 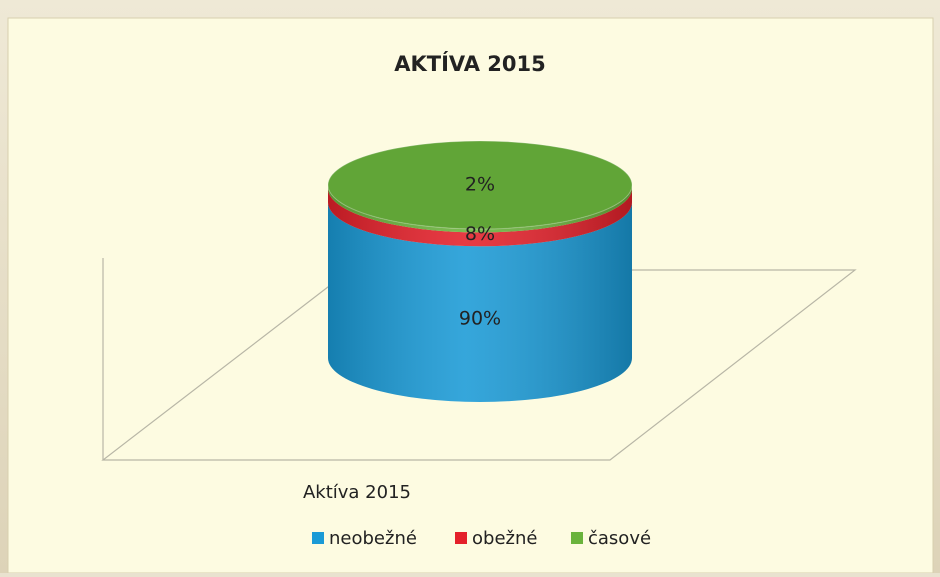 I want to click on chart-title: AKTÍVA 2015, so click(x=470, y=63).